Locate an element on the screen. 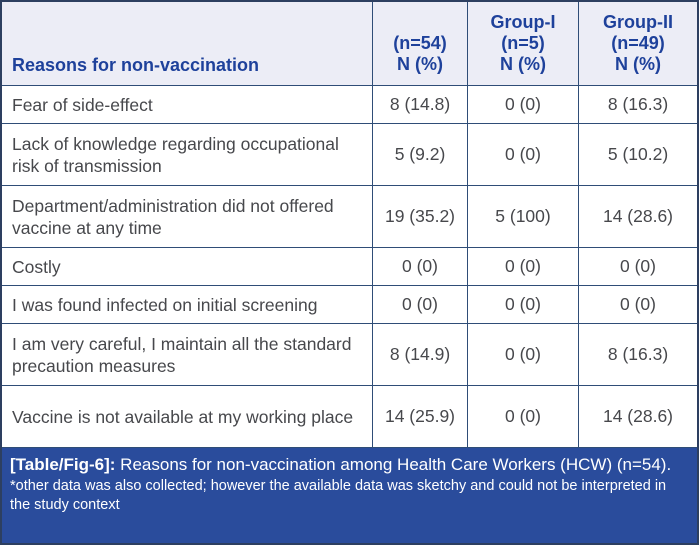 Image resolution: width=699 pixels, height=545 pixels. header-group1-unit: N (%) is located at coordinates (523, 64).